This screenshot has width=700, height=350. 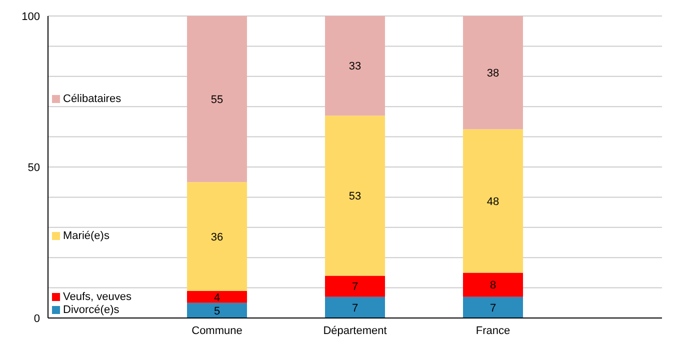 I want to click on data-label: 36, so click(x=217, y=237).